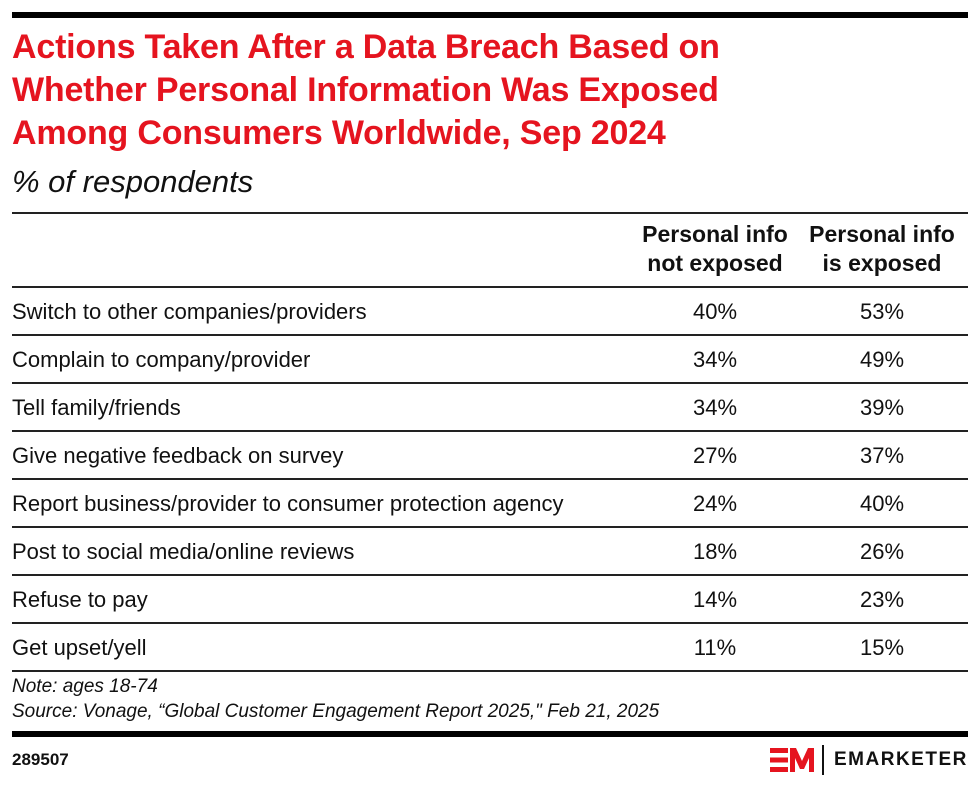 The image size is (980, 788). What do you see at coordinates (715, 249) in the screenshot?
I see `column-header-not-exposed: Personal info not exposed` at bounding box center [715, 249].